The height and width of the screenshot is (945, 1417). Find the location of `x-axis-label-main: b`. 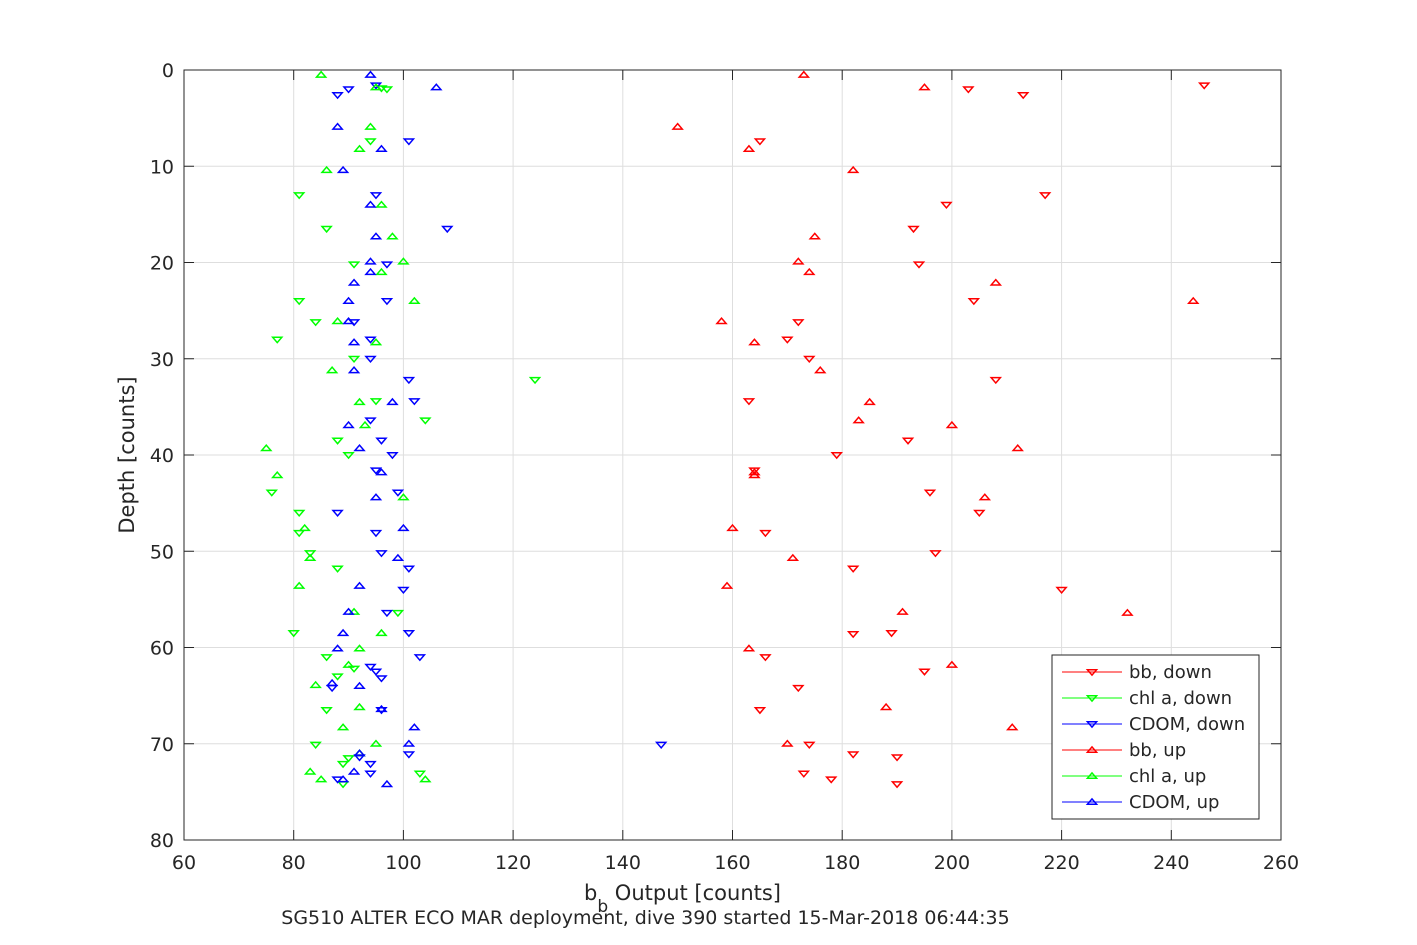

x-axis-label-main: b is located at coordinates (590, 893).